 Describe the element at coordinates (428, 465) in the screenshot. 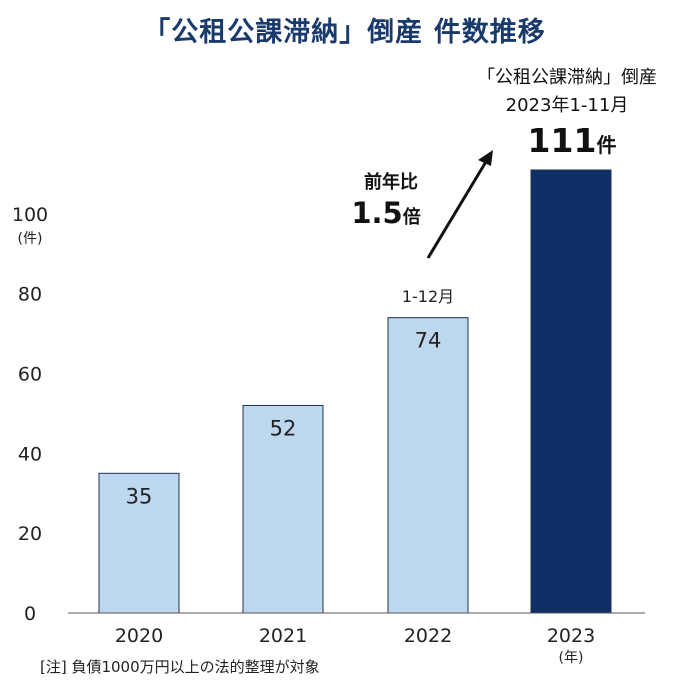

I see `bar-2022` at that location.